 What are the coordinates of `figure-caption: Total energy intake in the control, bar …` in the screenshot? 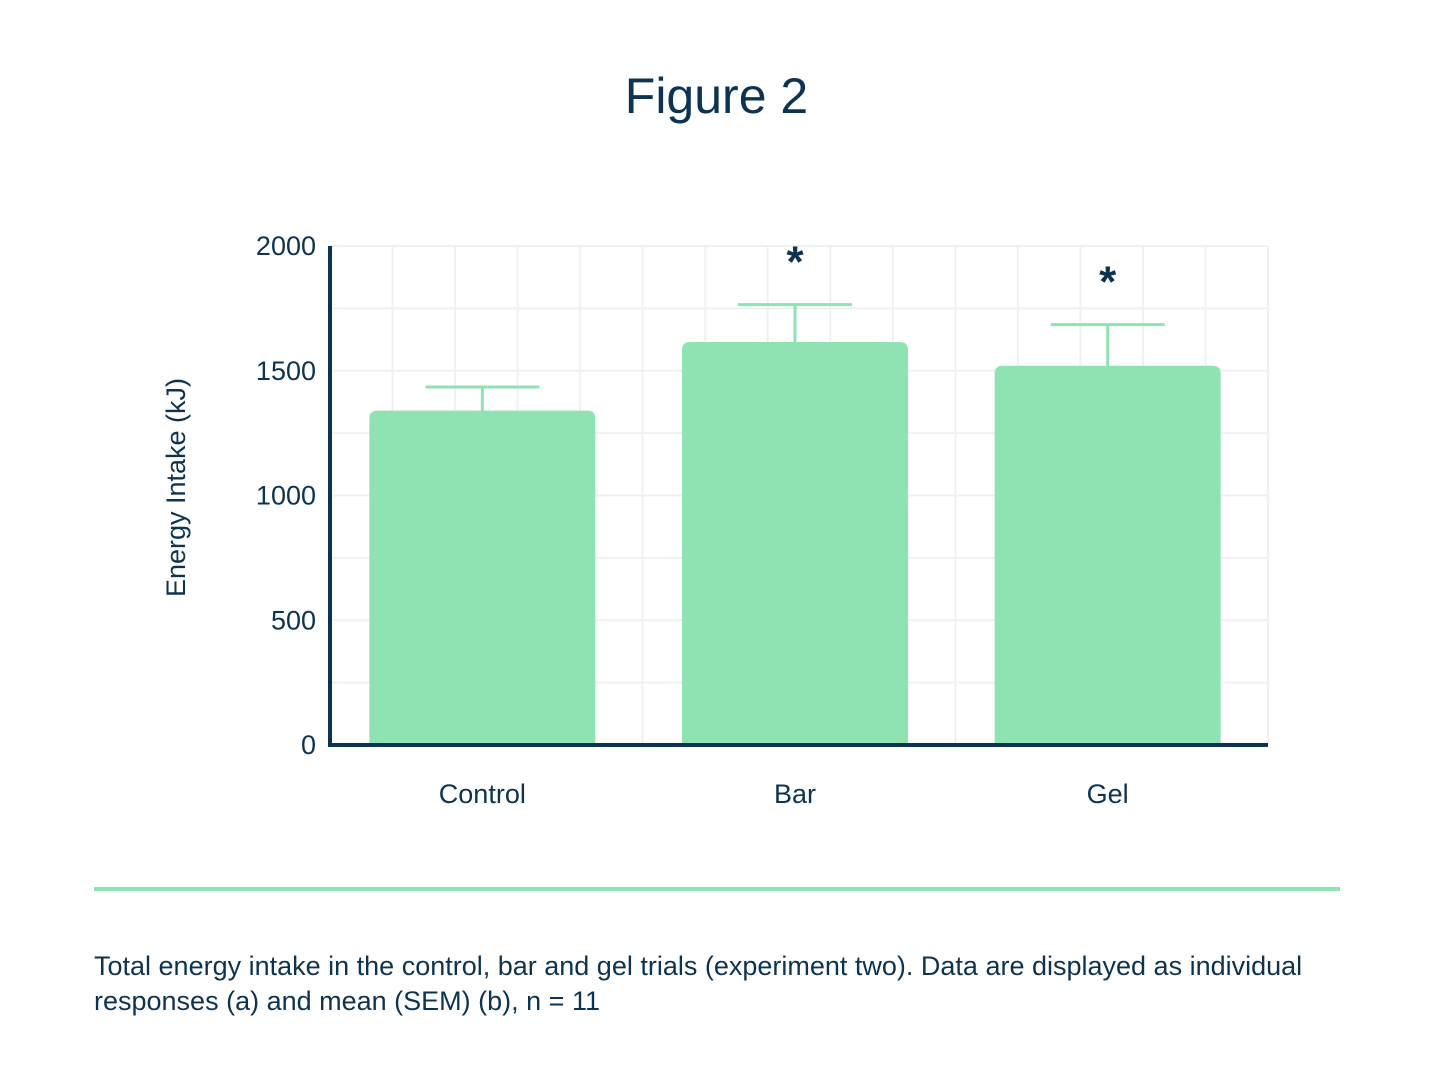 It's located at (698, 983).